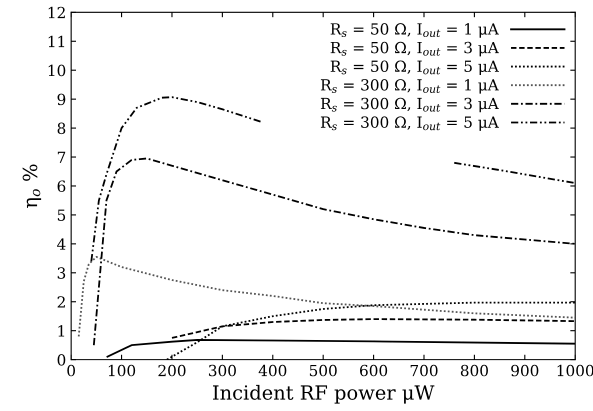 This screenshot has height=411, width=593. I want to click on x-tick-label: 800, so click(474, 370).